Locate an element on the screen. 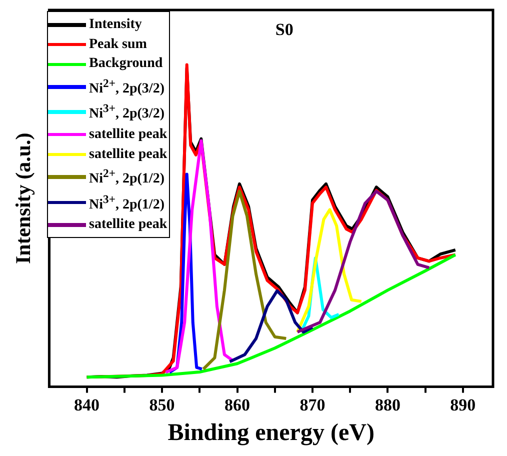 The height and width of the screenshot is (456, 507). y-axis-title: Intensity (a.u.) is located at coordinates (23, 198).